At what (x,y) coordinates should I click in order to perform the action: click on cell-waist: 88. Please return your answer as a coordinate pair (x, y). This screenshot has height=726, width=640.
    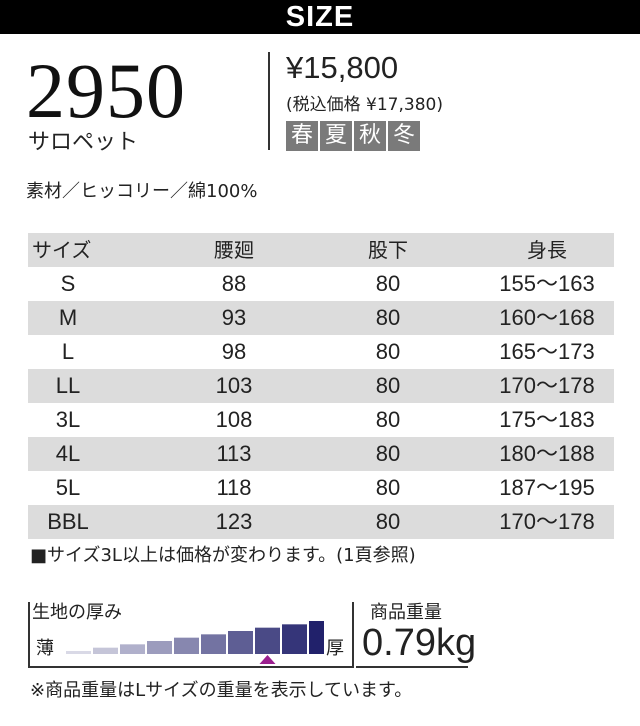
    Looking at the image, I should click on (234, 283).